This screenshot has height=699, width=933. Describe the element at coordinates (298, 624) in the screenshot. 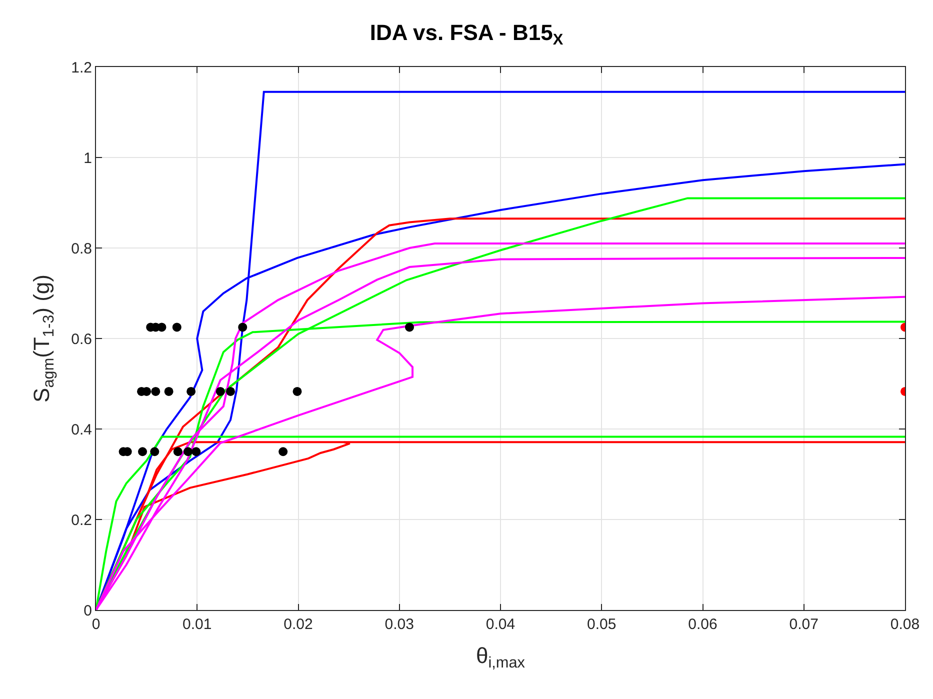

I see `x-tick-label: 0.02` at that location.